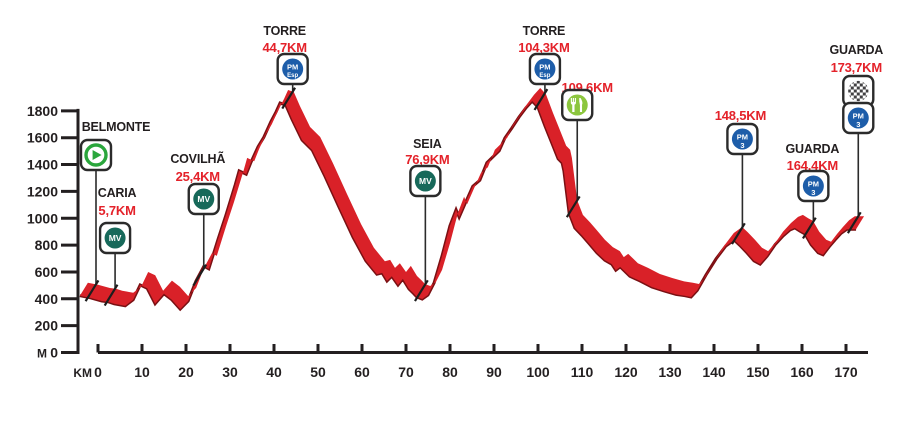  I want to click on y-tick-label: 1600, so click(42, 138).